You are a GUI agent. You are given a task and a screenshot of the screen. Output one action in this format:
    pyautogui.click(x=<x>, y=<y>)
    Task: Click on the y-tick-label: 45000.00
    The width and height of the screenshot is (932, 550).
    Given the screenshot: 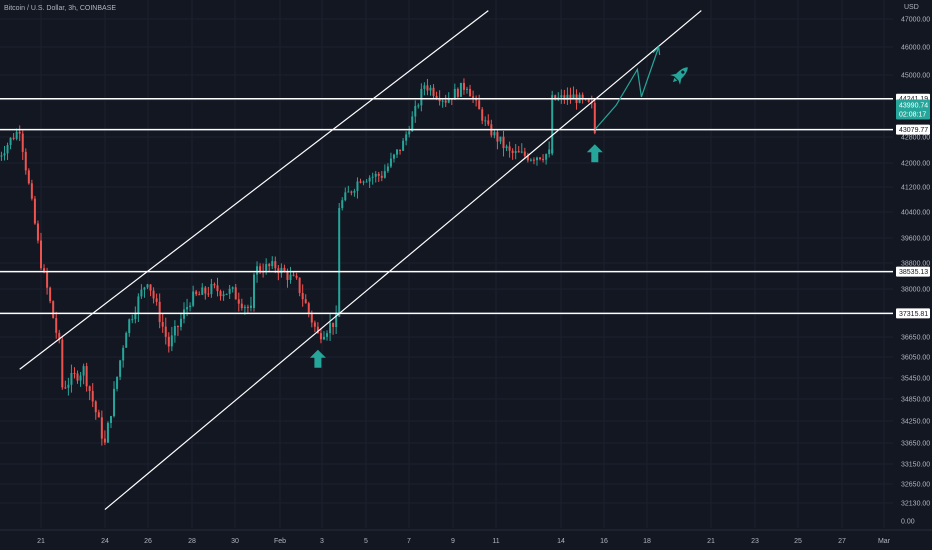 What is the action you would take?
    pyautogui.click(x=915, y=76)
    